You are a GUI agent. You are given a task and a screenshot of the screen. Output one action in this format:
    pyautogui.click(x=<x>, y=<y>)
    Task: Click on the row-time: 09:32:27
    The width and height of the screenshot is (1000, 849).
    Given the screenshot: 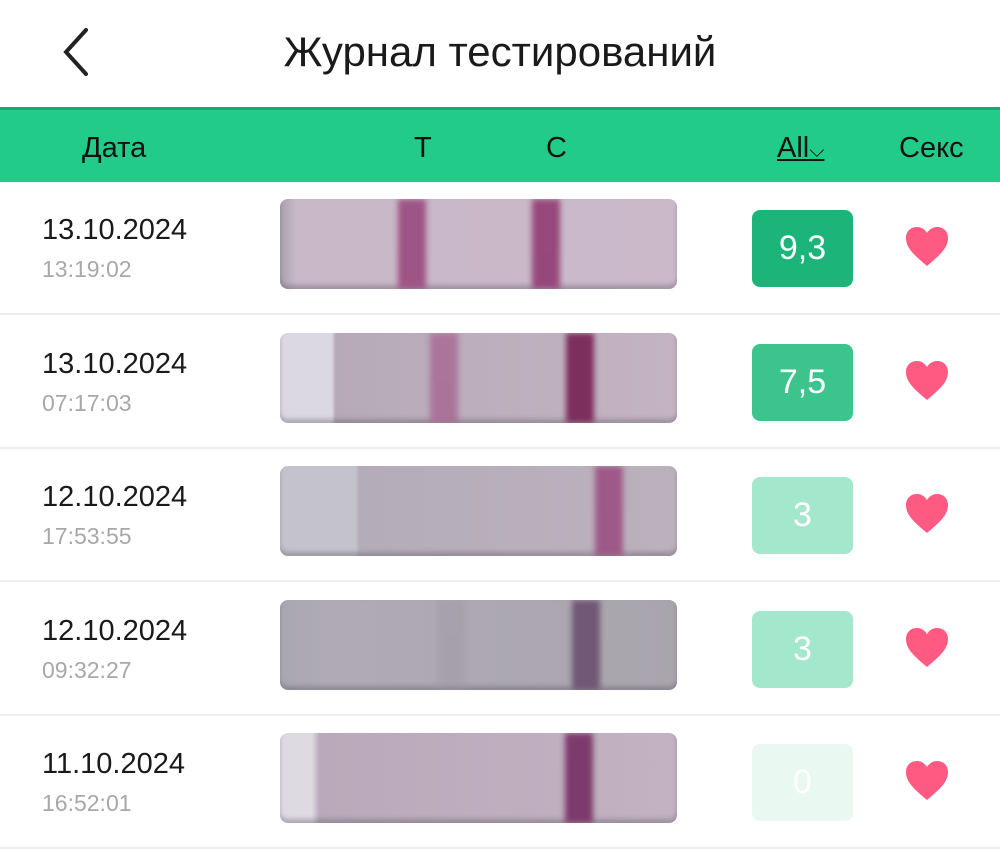 What is the action you would take?
    pyautogui.click(x=87, y=669)
    